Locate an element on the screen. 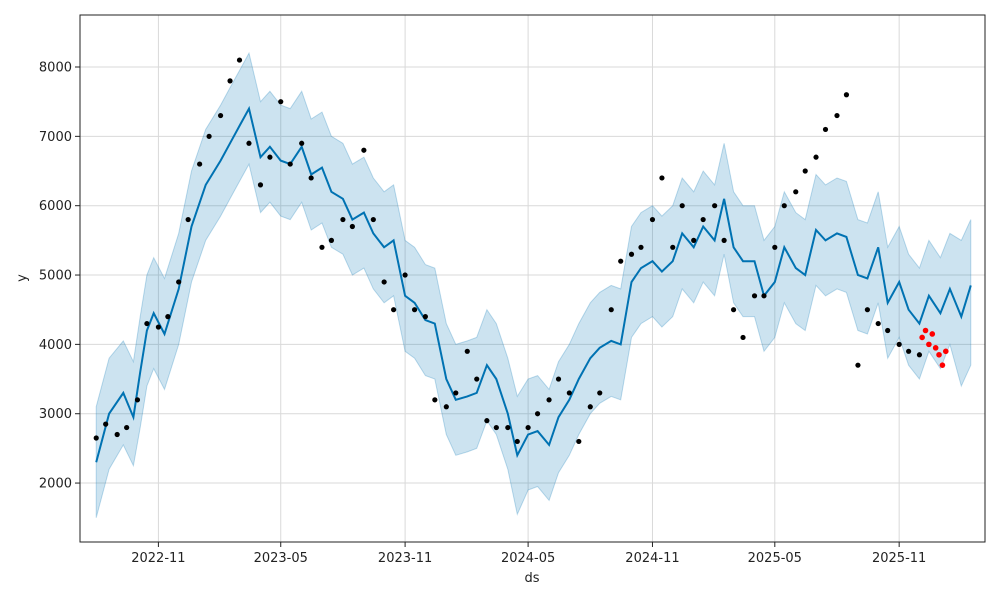 This screenshot has height=600, width=1000. x-tick-label: 2024-11 is located at coordinates (652, 558).